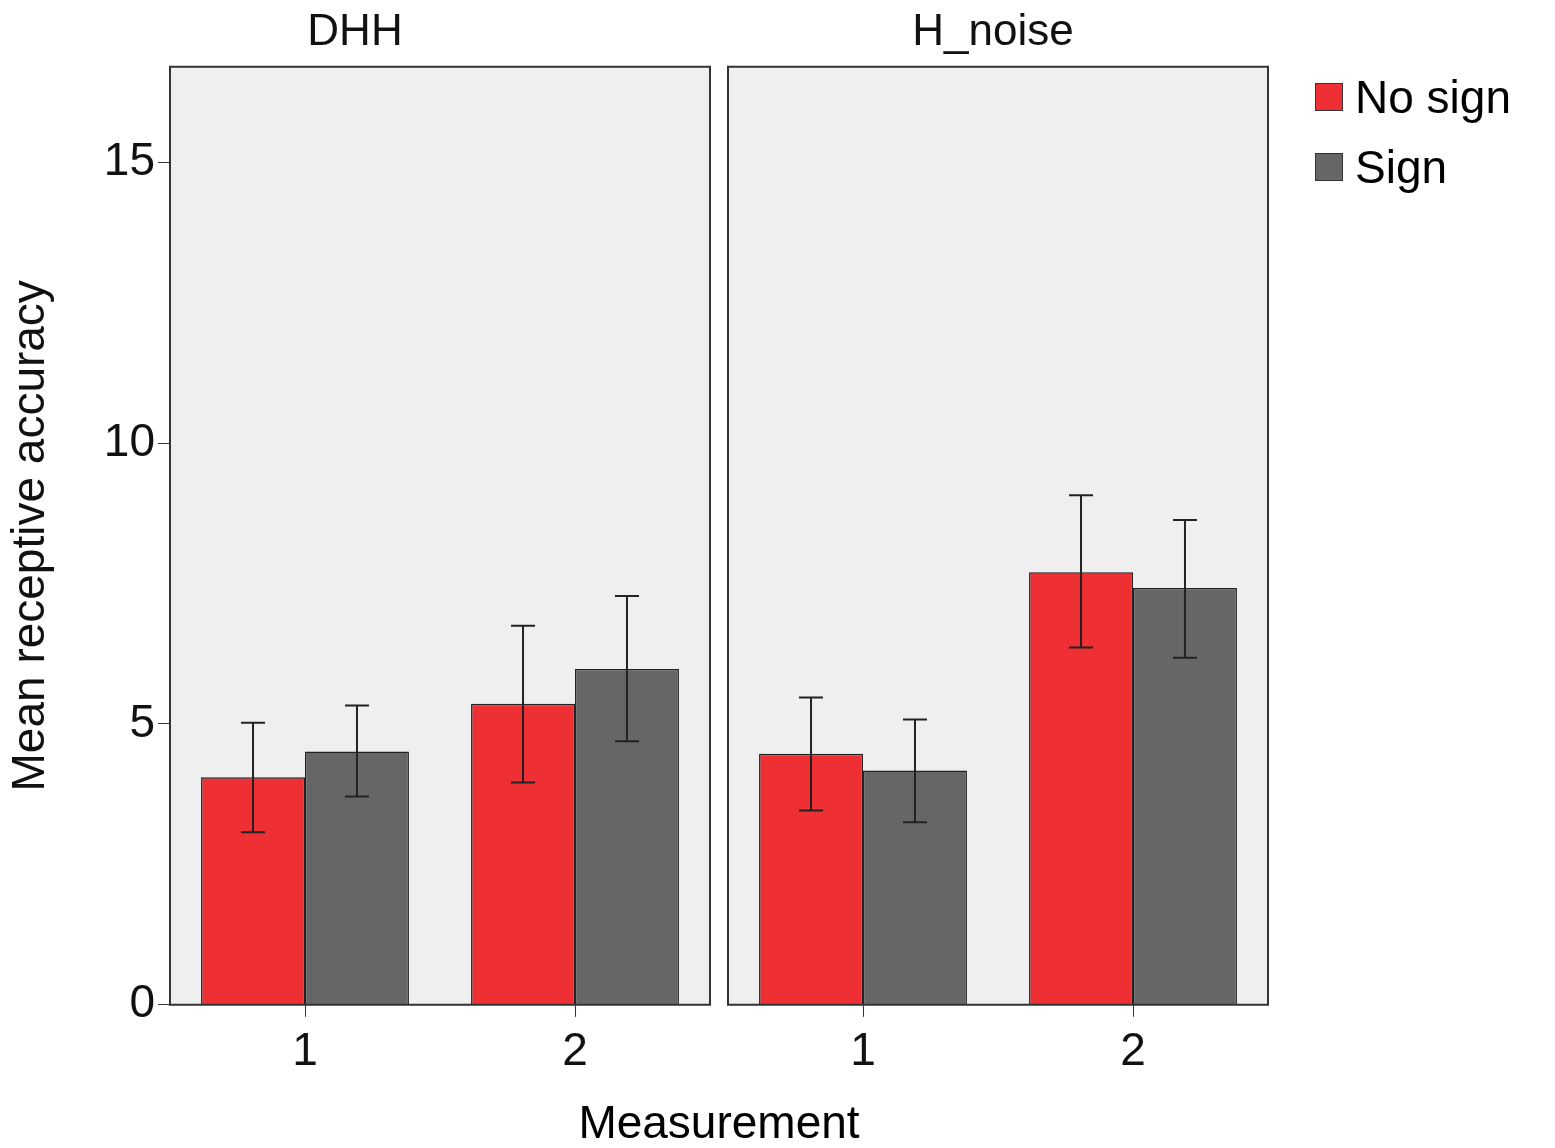 The width and height of the screenshot is (1555, 1148). I want to click on y-tick-label: 10, so click(129, 439).